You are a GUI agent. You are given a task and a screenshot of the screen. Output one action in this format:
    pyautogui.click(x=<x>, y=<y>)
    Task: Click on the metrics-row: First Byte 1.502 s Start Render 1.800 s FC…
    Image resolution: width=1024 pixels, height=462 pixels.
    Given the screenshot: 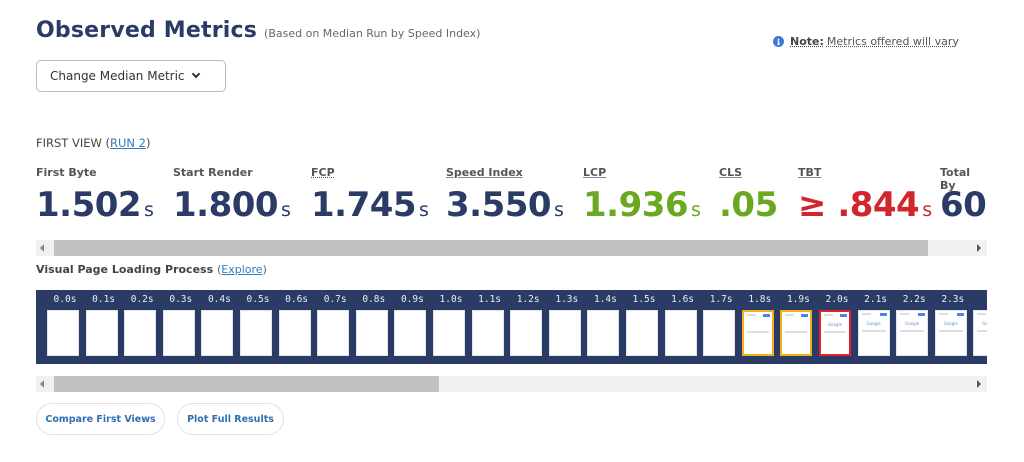 What is the action you would take?
    pyautogui.click(x=511, y=200)
    